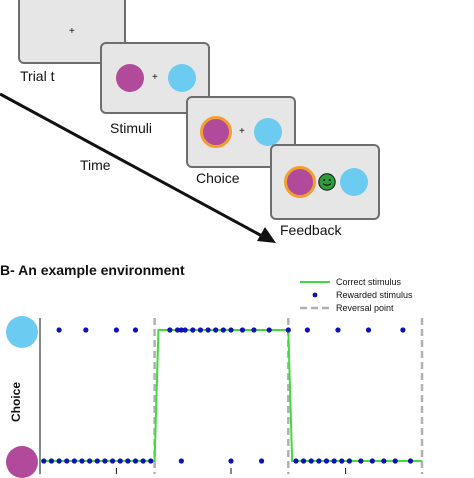  What do you see at coordinates (315, 308) in the screenshot?
I see `legend-dash-icon` at bounding box center [315, 308].